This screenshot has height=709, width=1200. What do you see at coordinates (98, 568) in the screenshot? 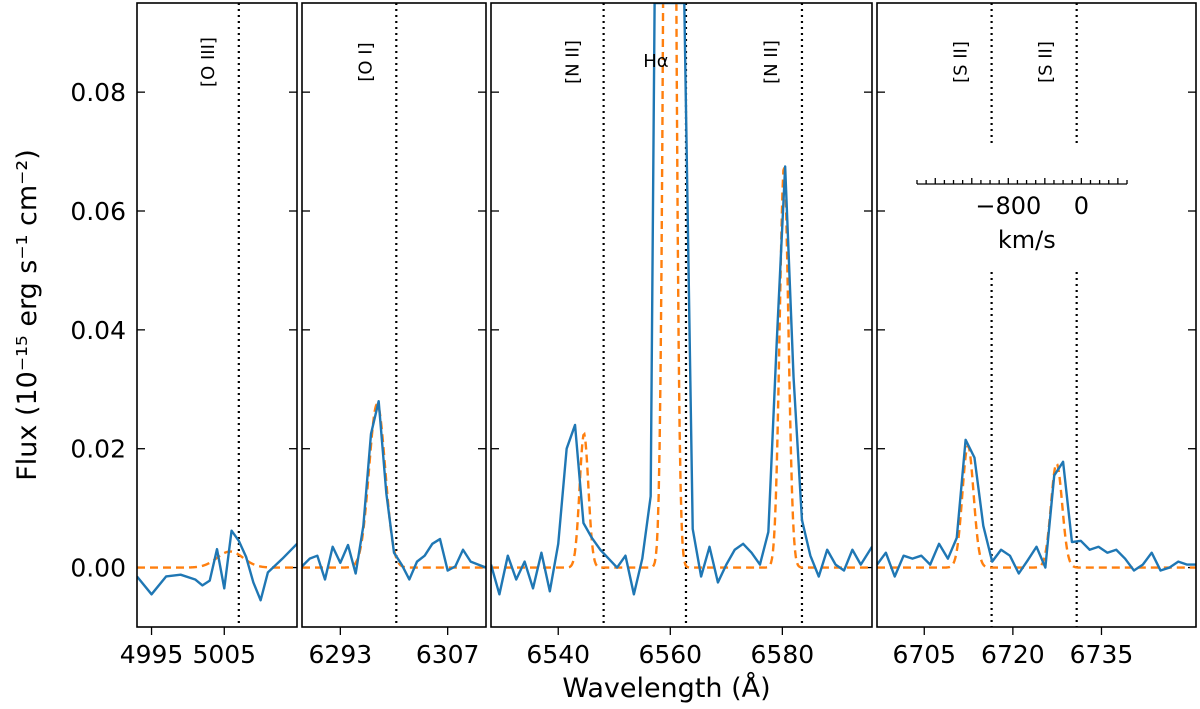
I see `y-tick-label: 0.00` at bounding box center [98, 568].